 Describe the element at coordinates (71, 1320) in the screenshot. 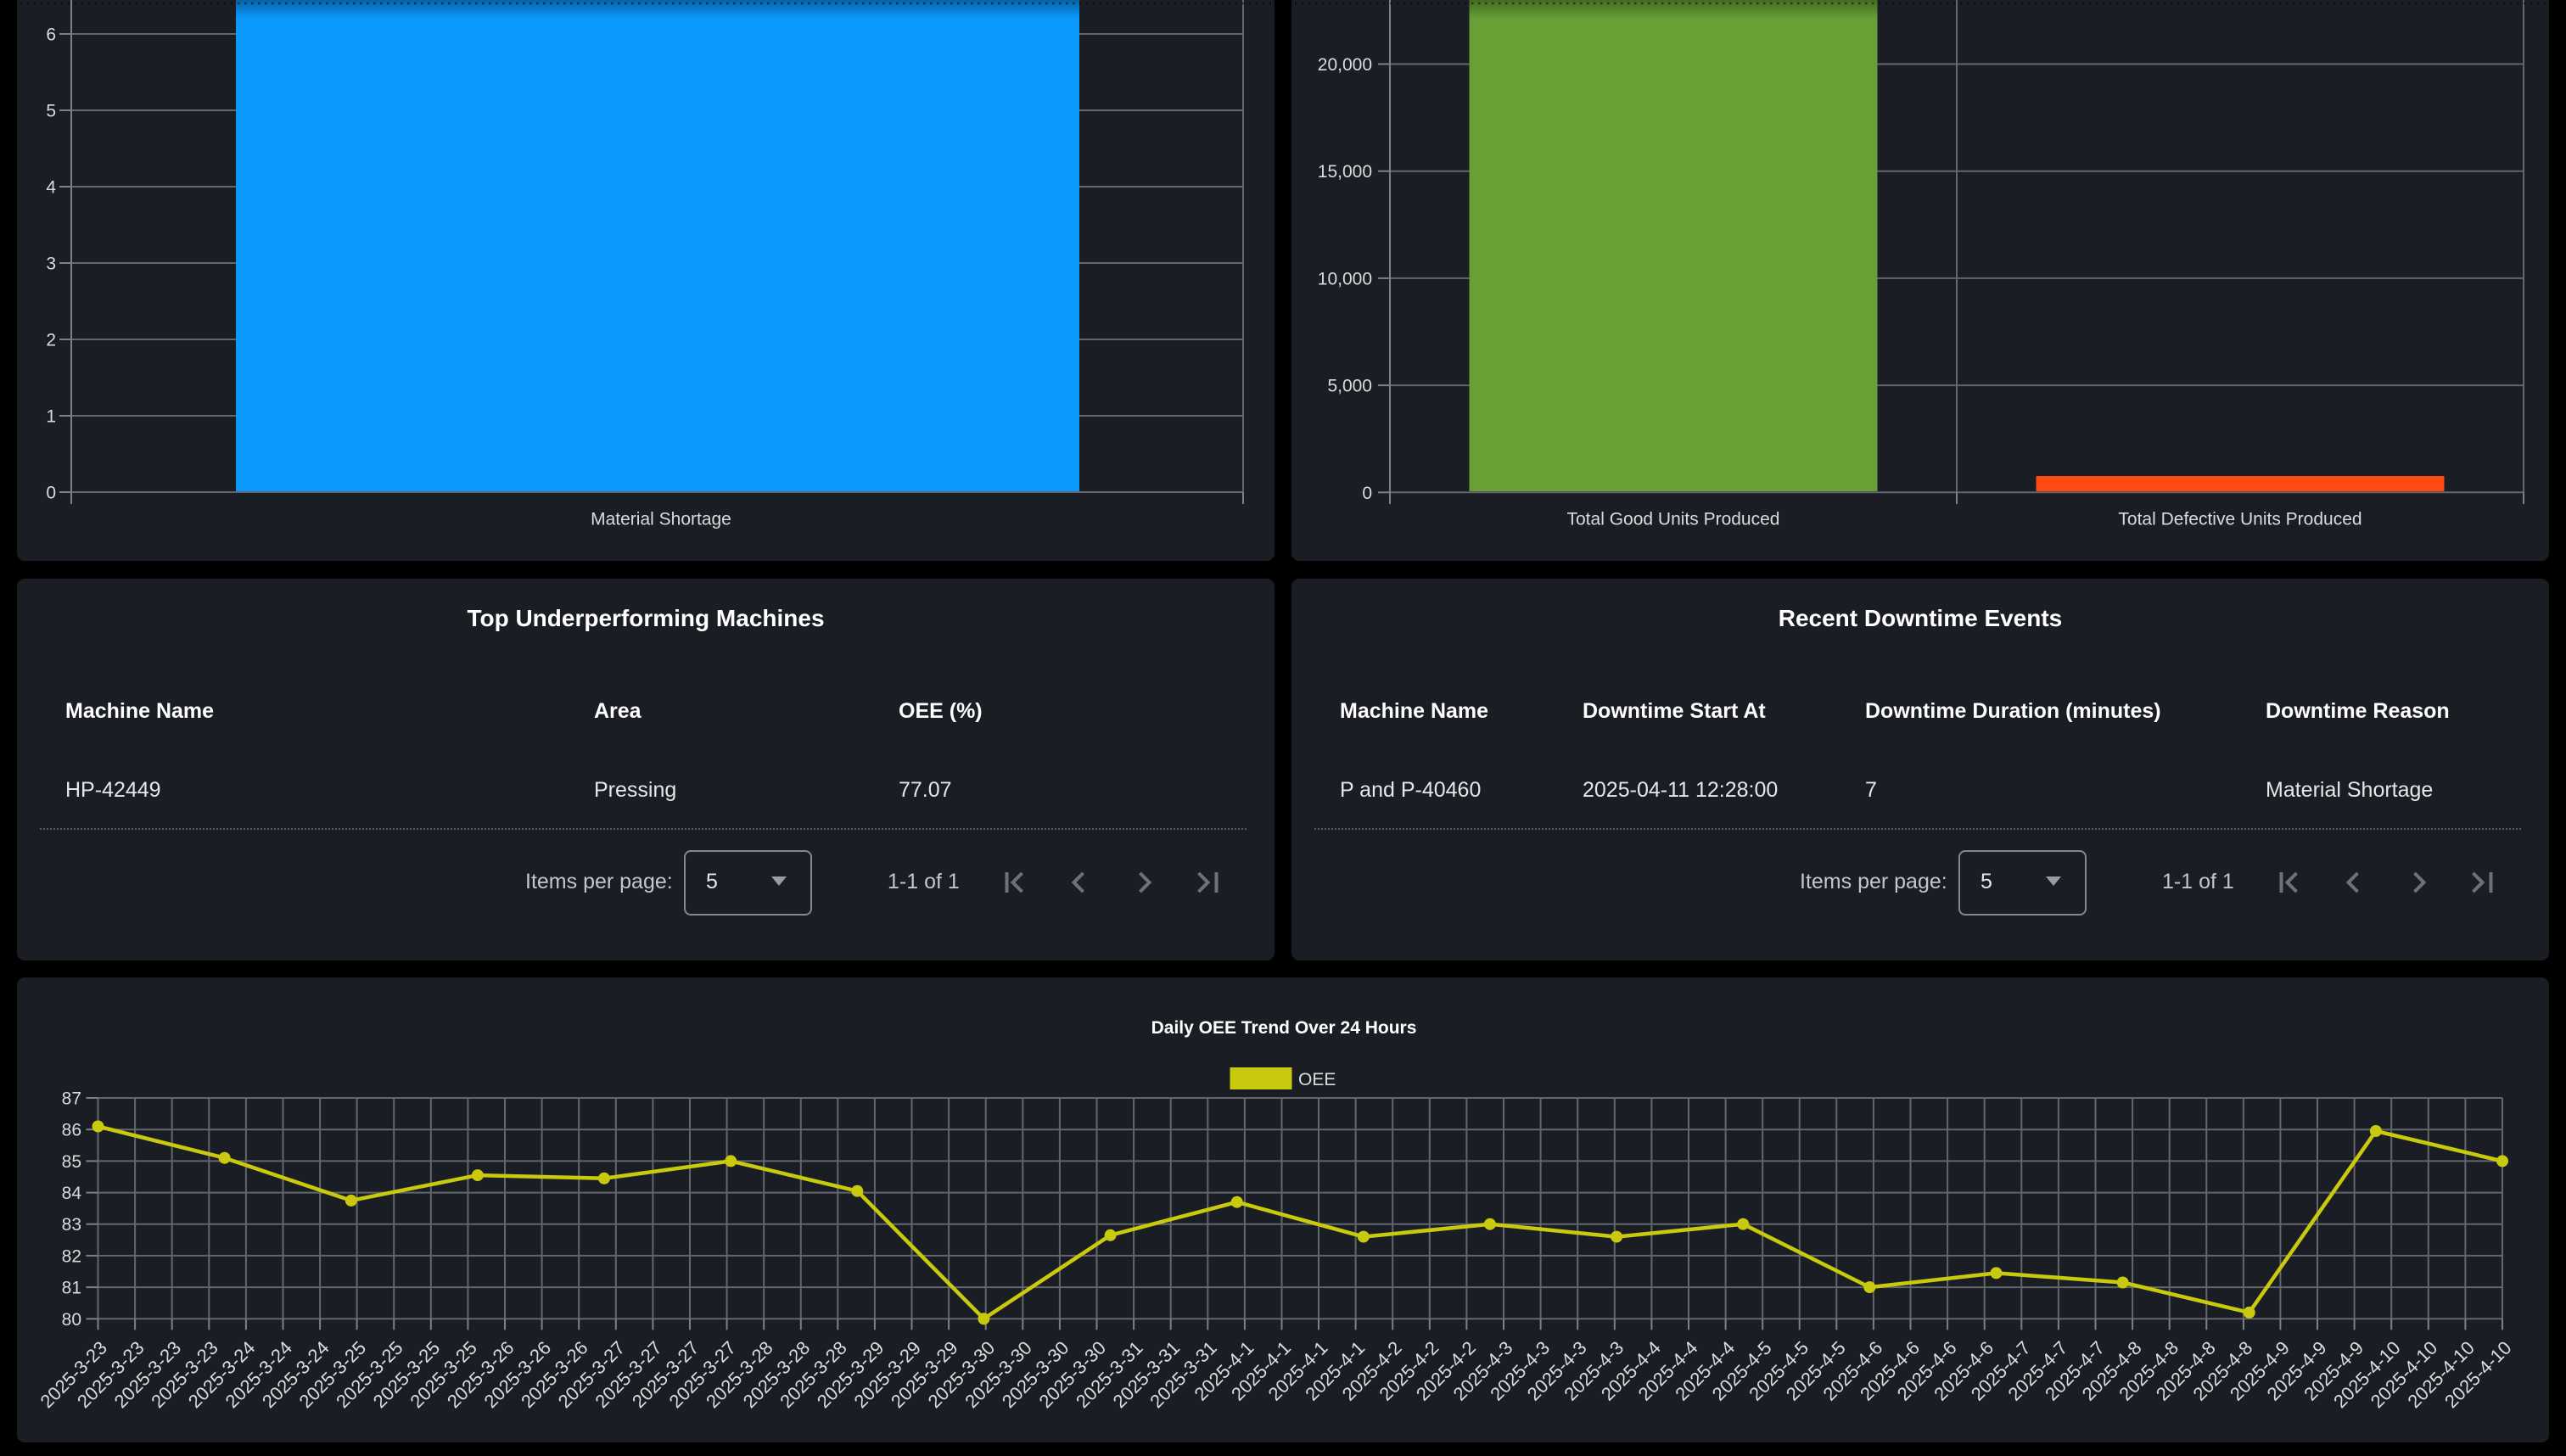

I see `svg-text: 80` at that location.